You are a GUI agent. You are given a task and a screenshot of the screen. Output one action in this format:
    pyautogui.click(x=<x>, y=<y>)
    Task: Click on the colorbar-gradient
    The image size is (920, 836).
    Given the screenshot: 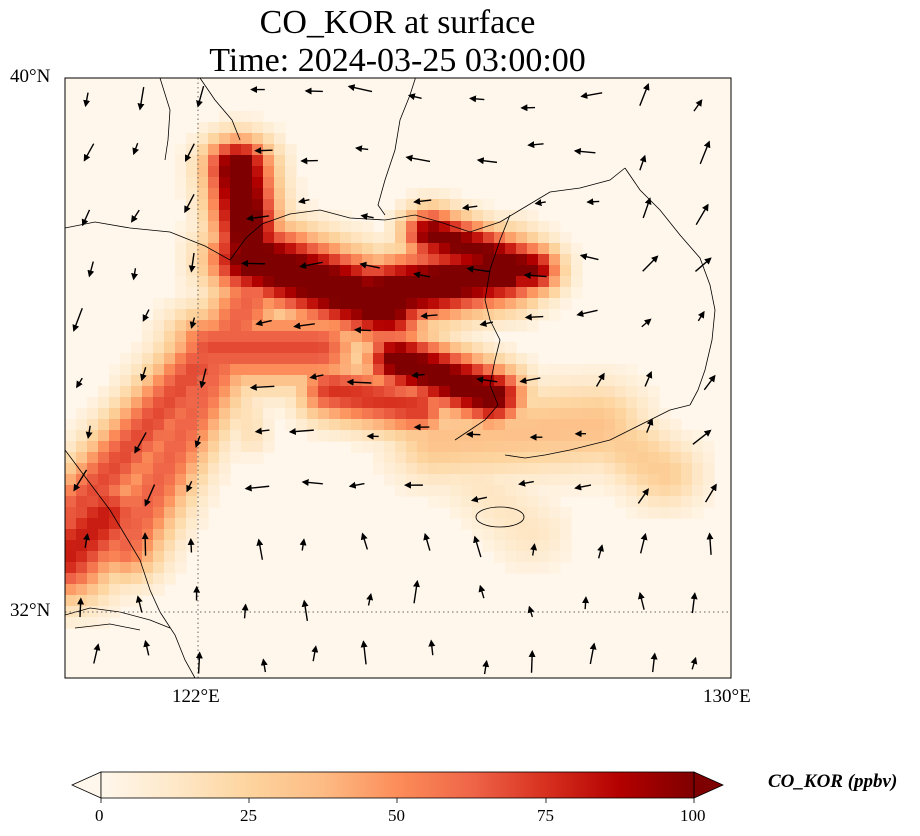 What is the action you would take?
    pyautogui.click(x=397, y=785)
    